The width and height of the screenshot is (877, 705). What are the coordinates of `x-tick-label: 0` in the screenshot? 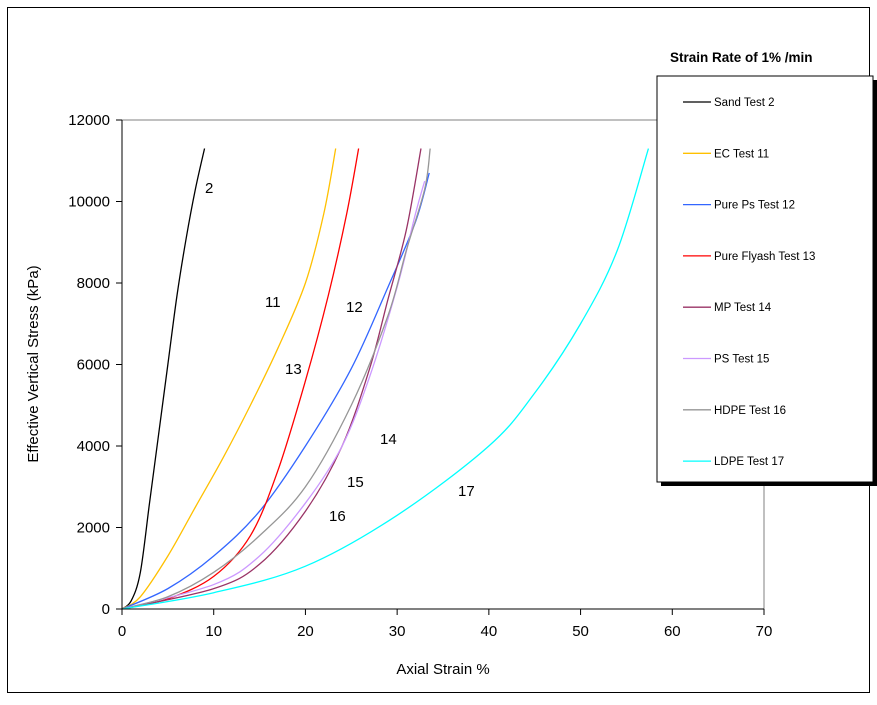 It's located at (122, 631).